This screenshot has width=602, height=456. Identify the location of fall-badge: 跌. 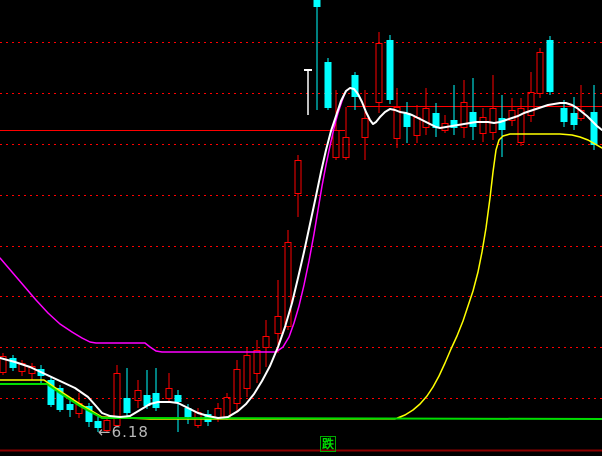
(328, 444).